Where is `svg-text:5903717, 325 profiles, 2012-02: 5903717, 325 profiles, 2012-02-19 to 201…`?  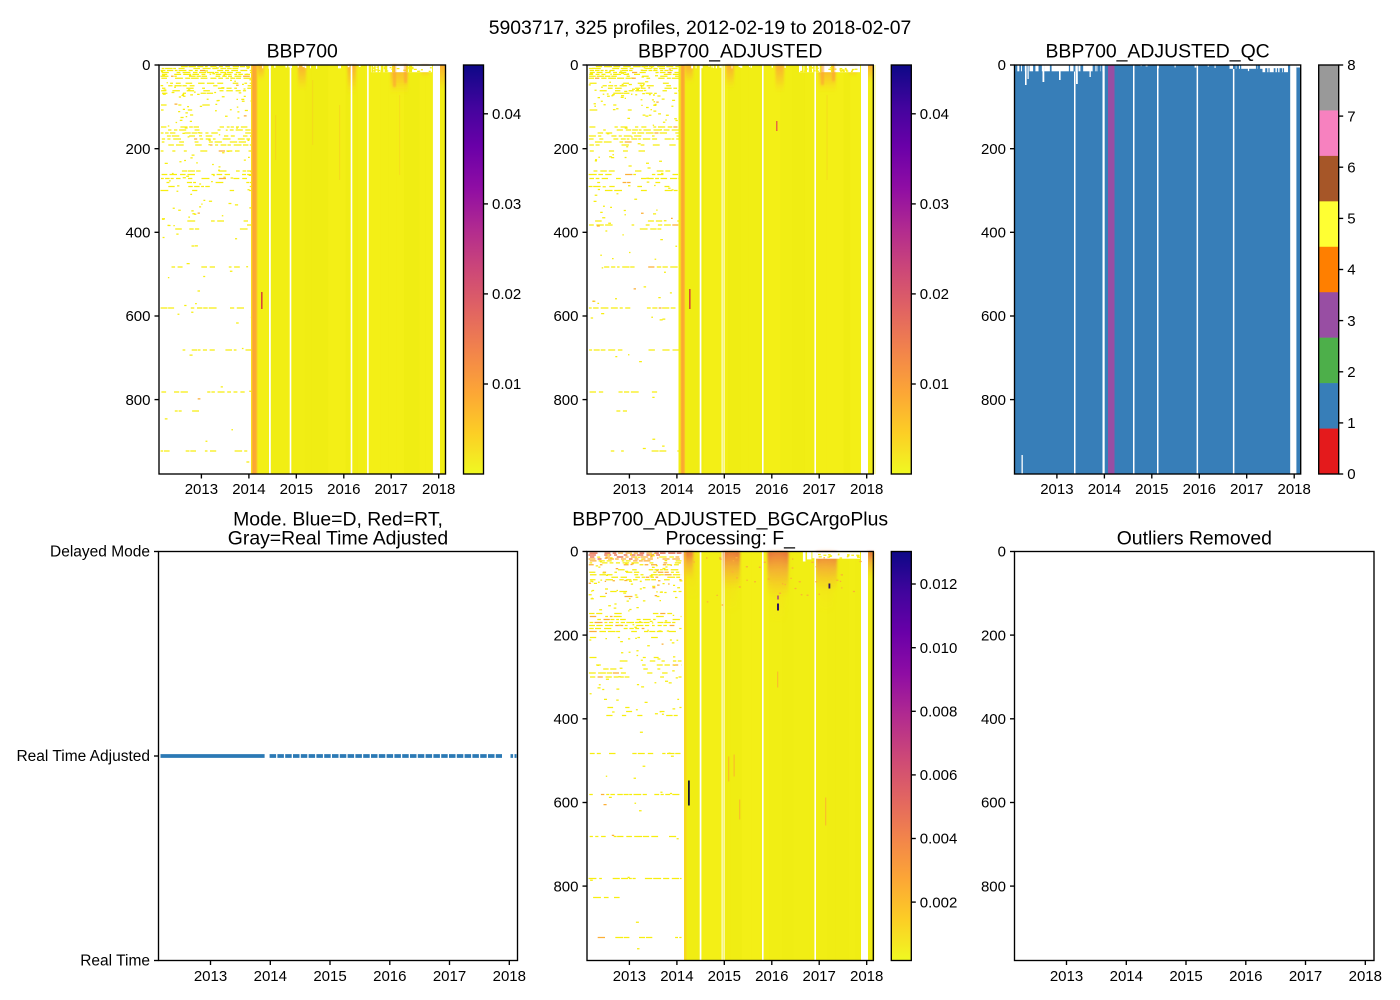
svg-text:5903717, 325 profiles, 2012-02: 5903717, 325 profiles, 2012-02-19 to 201… is located at coordinates (700, 28).